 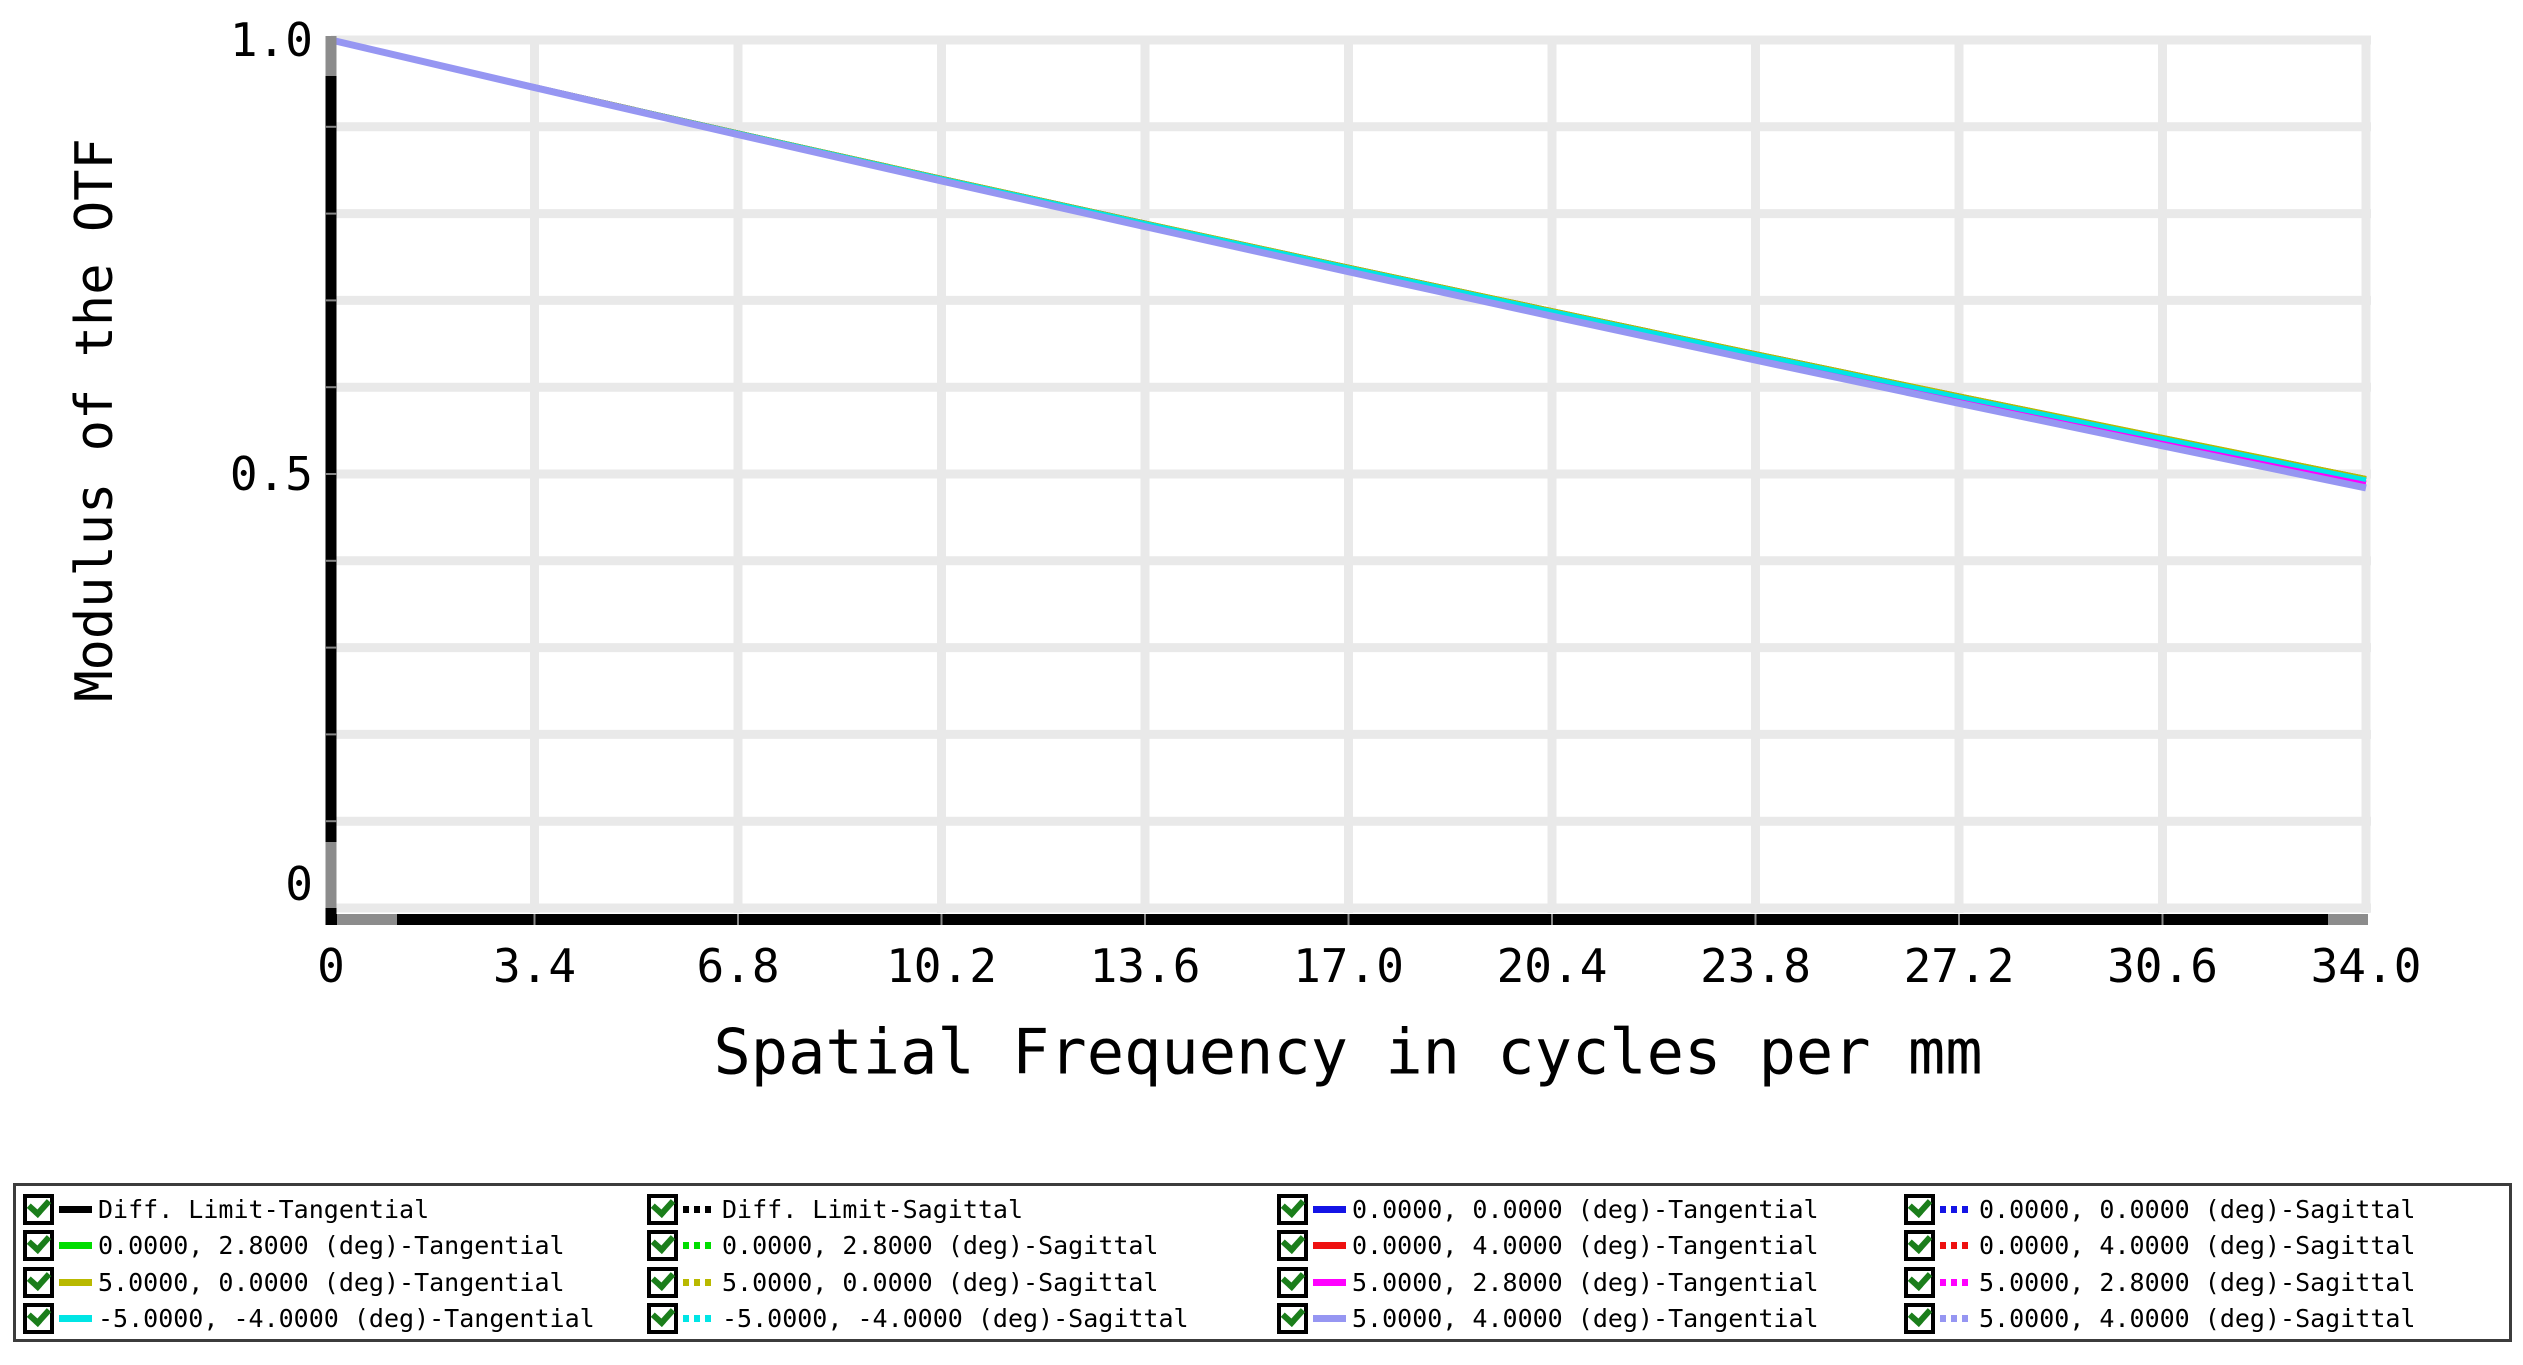 I want to click on legend-entry: -5.0000, -4.0000 (deg)-Tangential, so click(x=335, y=1319).